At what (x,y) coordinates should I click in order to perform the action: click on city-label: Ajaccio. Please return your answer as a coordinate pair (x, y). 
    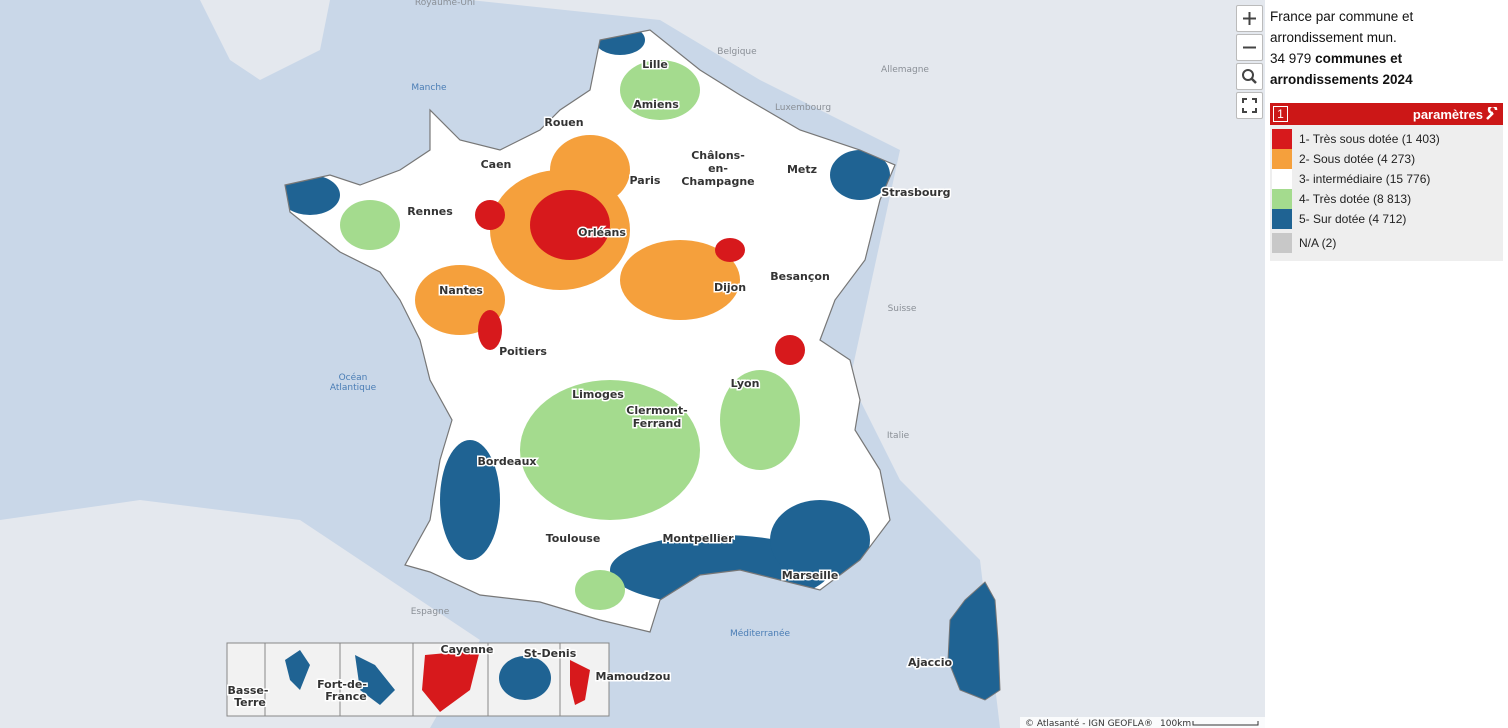
    Looking at the image, I should click on (930, 662).